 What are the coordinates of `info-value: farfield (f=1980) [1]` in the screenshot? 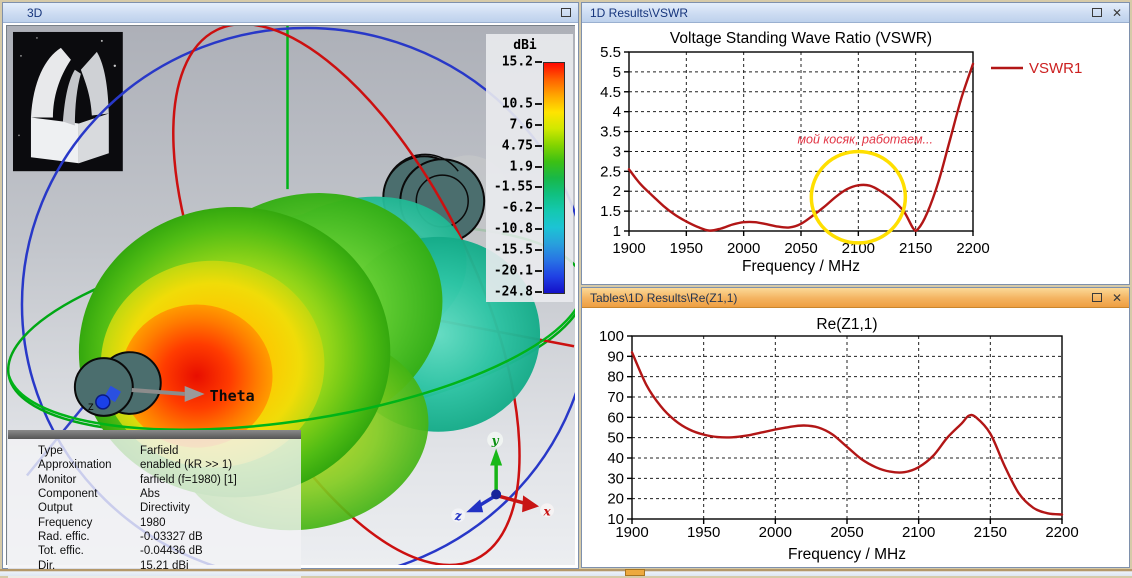 It's located at (188, 479).